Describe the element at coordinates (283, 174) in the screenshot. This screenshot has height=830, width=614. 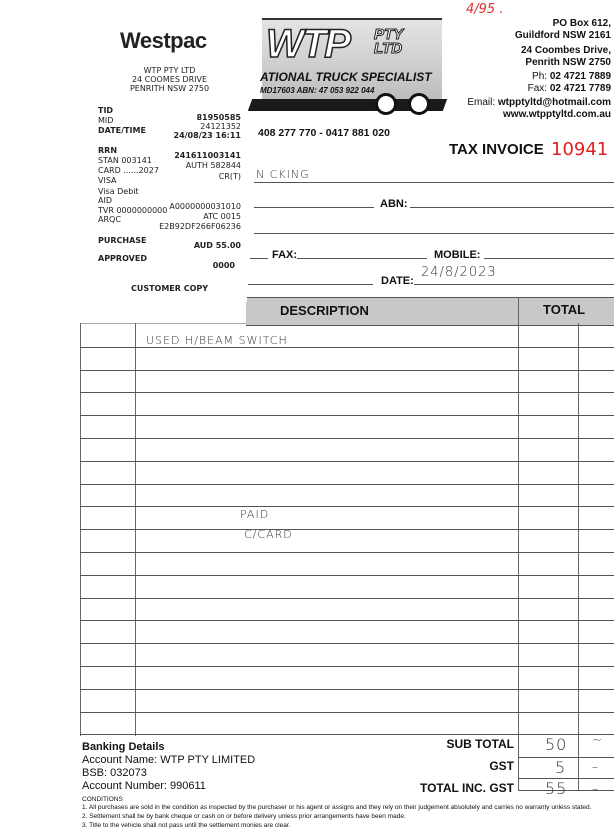
I see `customer-name: N CKING` at that location.